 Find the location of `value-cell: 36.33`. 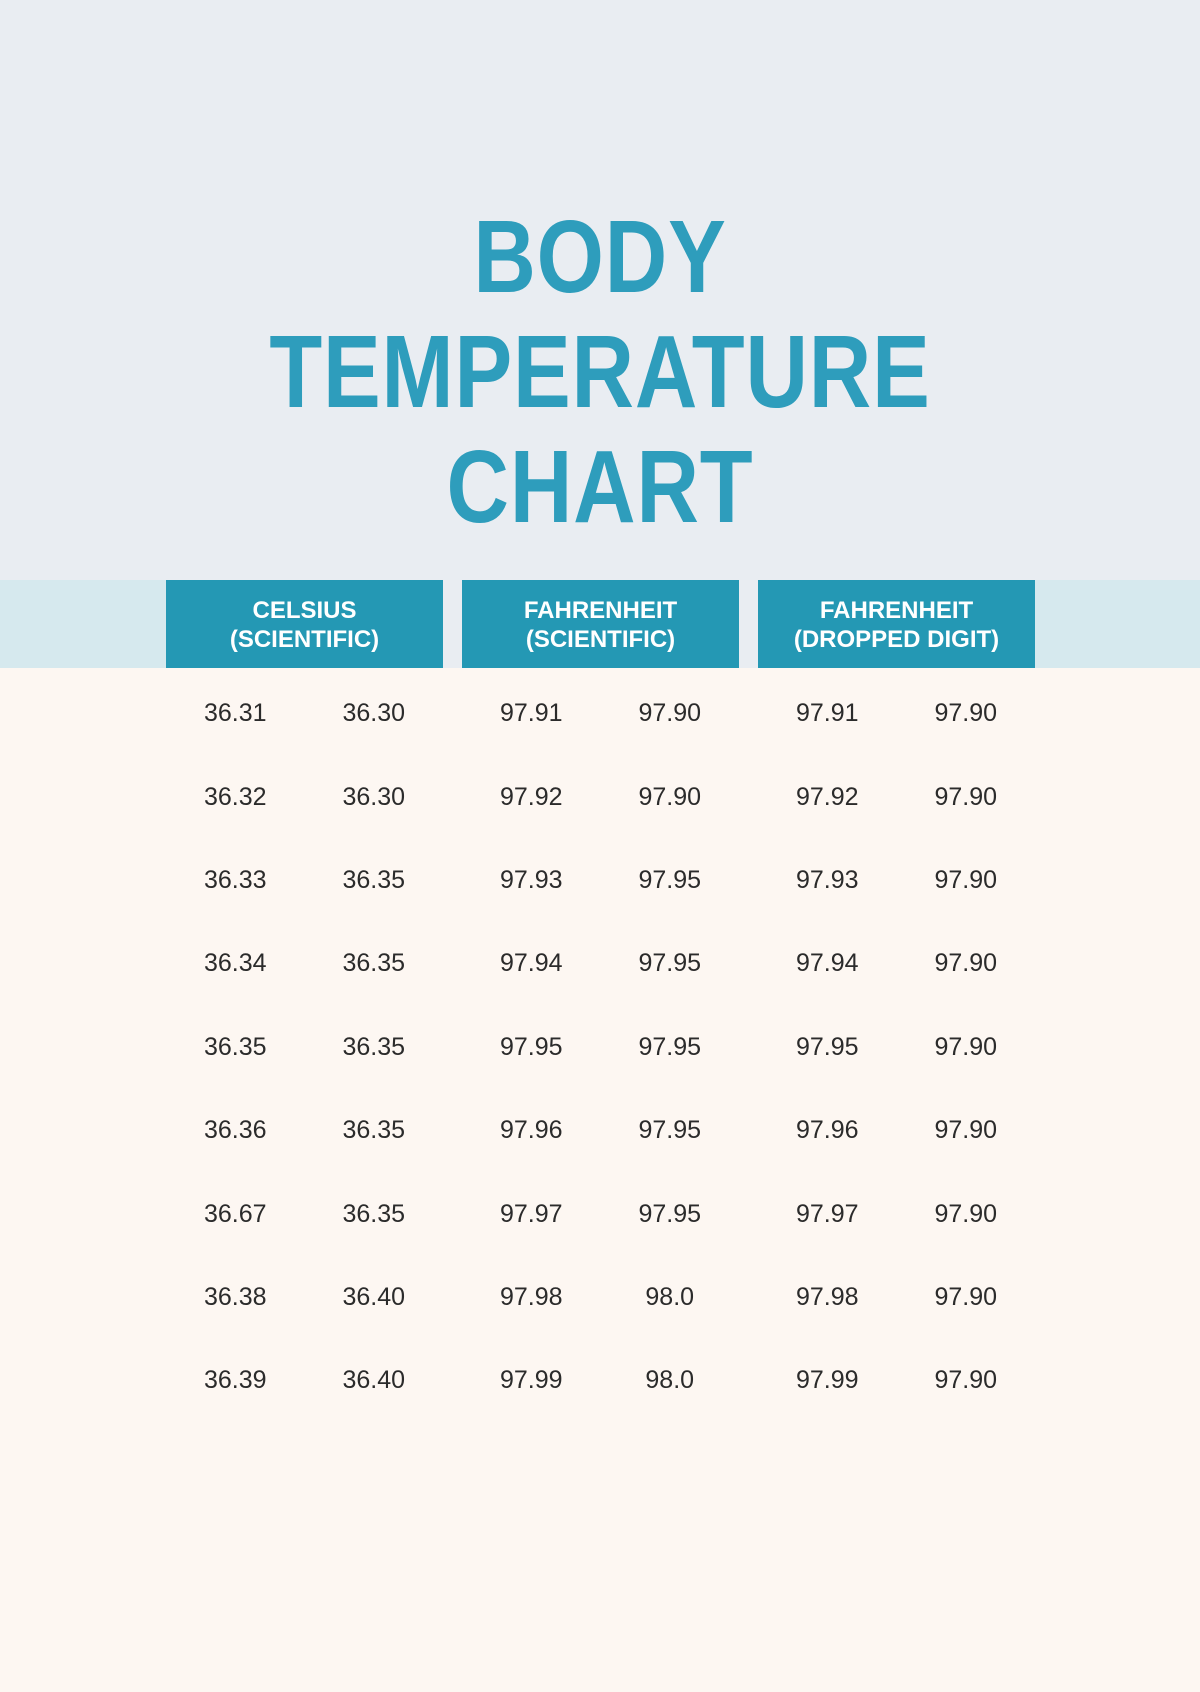

value-cell: 36.33 is located at coordinates (235, 879).